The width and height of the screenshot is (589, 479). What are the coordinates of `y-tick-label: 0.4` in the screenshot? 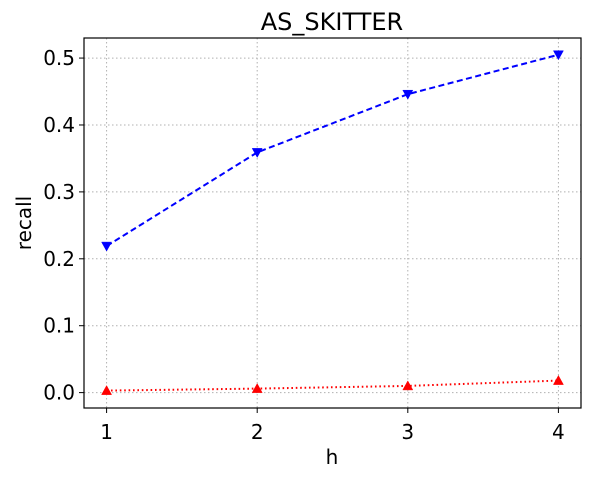 It's located at (59, 125).